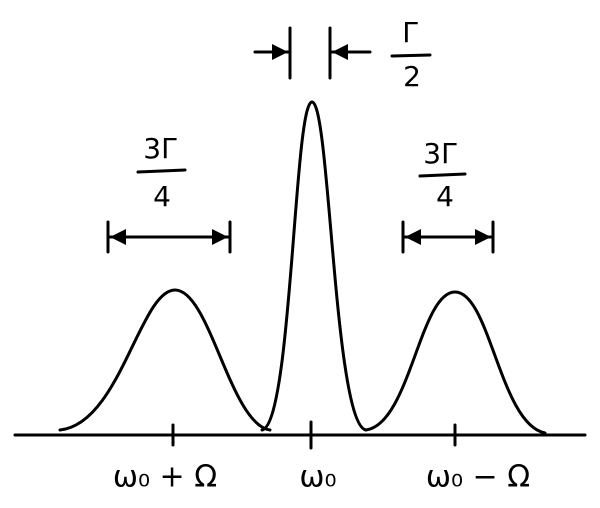 The width and height of the screenshot is (600, 508). I want to click on center-width-arrows, so click(312, 53).